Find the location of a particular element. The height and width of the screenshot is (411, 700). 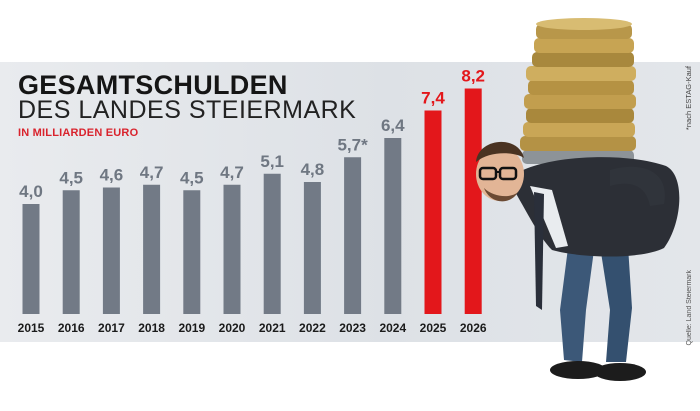

value-label-2021: 5,1 is located at coordinates (272, 161).